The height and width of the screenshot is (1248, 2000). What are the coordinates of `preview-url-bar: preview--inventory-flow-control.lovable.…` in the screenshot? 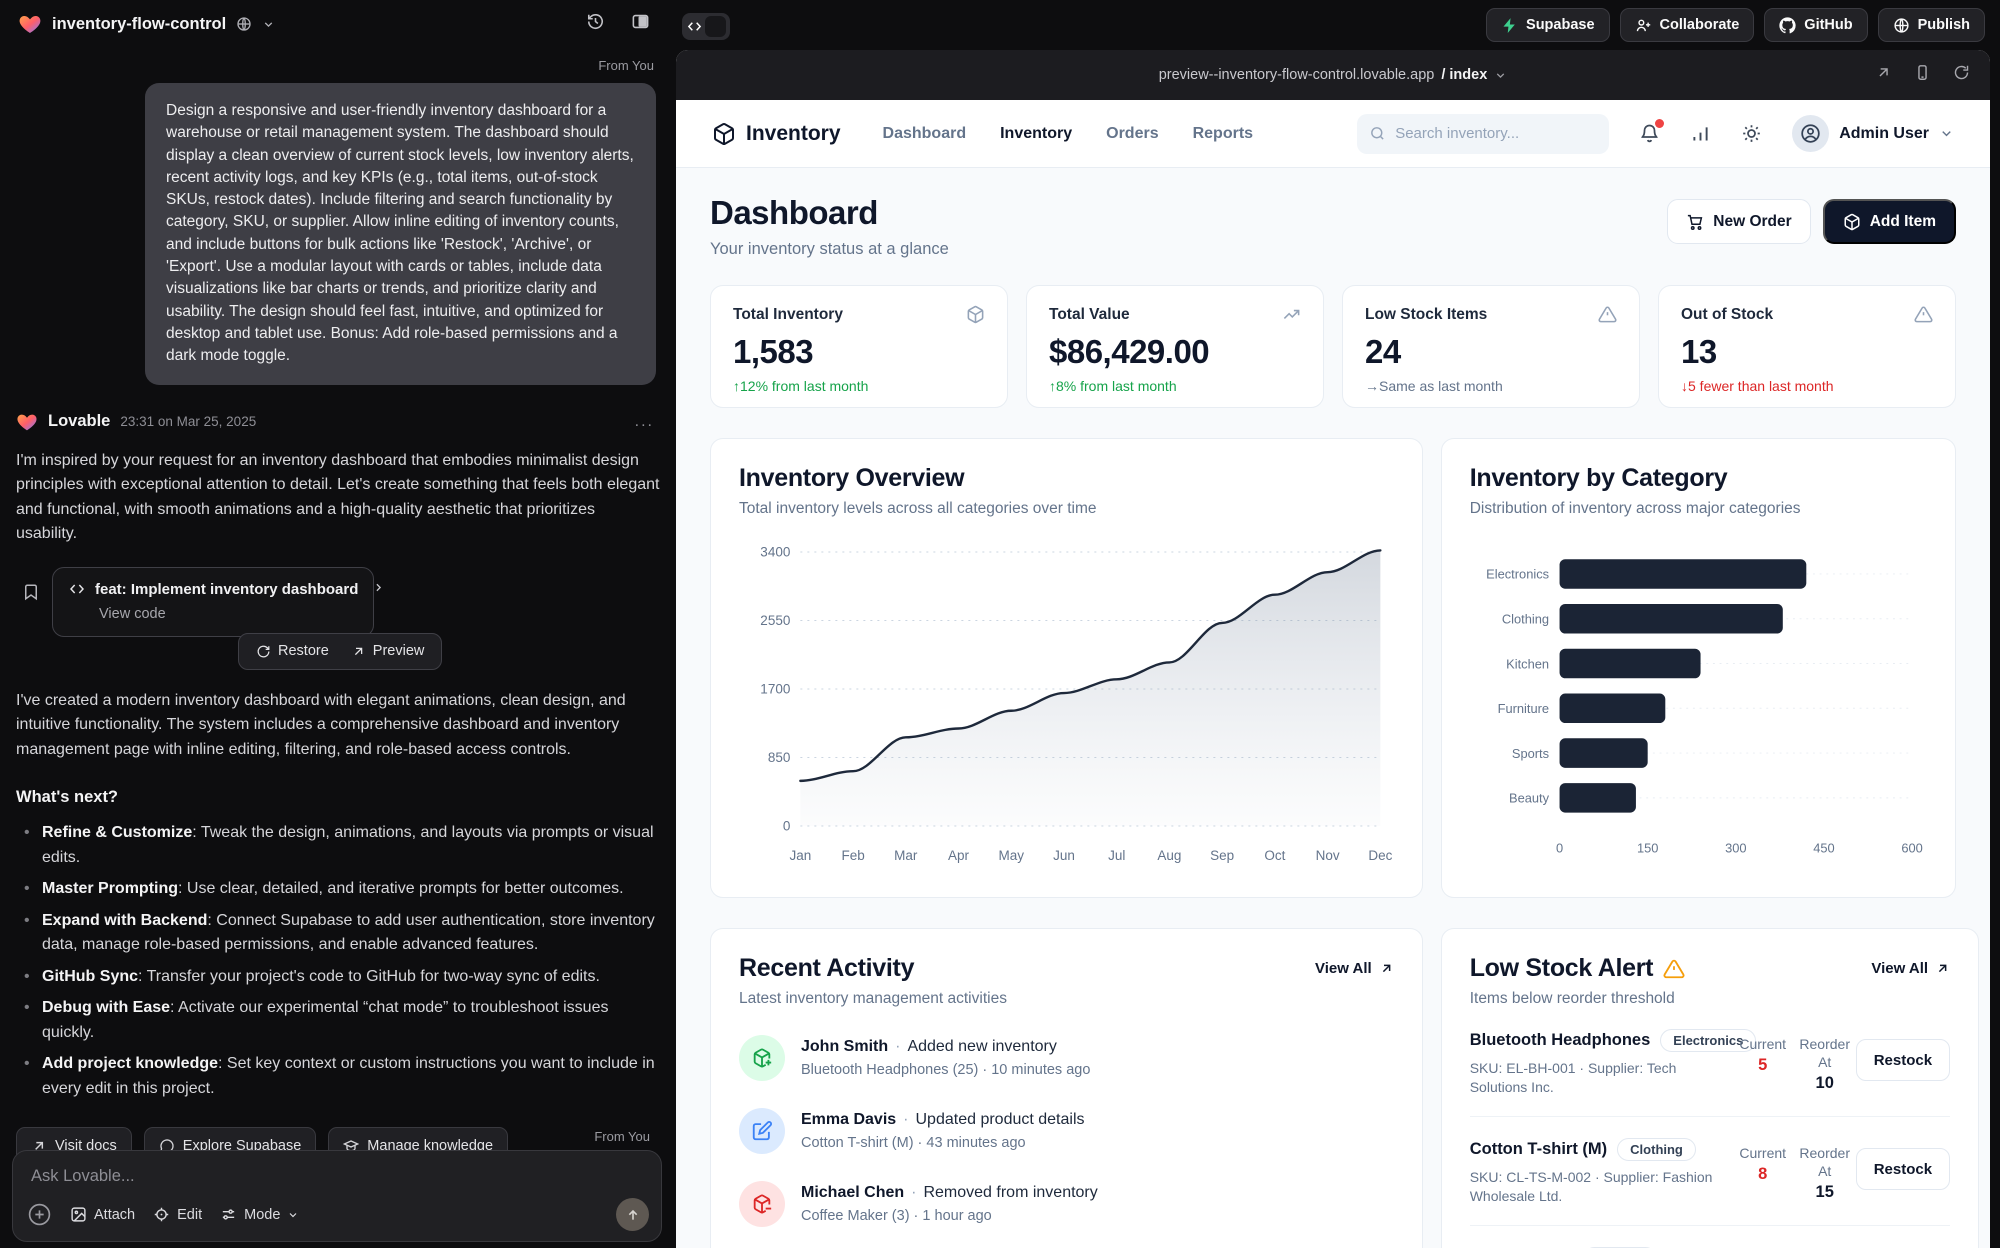 It's located at (1333, 75).